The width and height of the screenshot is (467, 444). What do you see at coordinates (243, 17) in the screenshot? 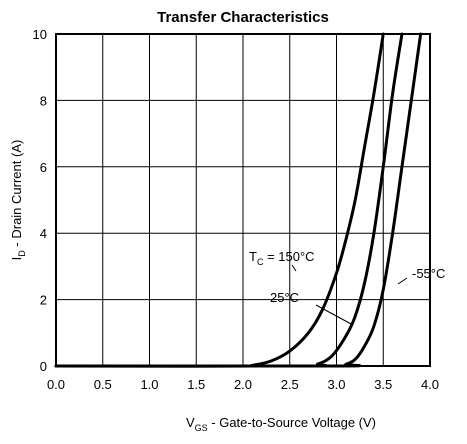
I see `chart-title: Transfer Characteristics` at bounding box center [243, 17].